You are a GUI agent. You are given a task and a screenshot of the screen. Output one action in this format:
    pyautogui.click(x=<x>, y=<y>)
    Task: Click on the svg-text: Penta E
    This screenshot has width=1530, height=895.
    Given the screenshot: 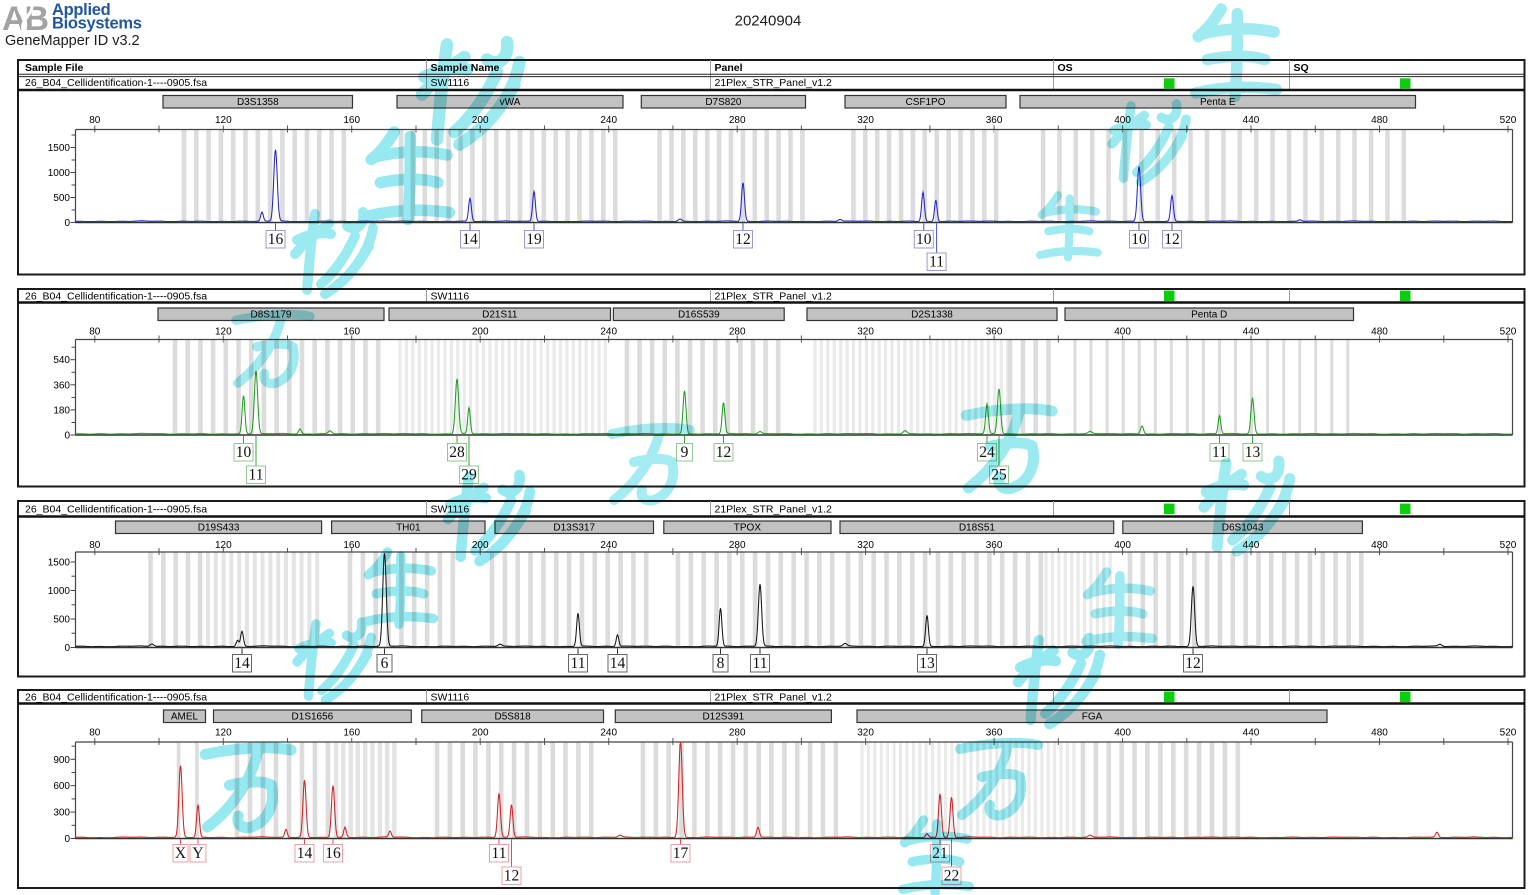 What is the action you would take?
    pyautogui.click(x=1218, y=102)
    